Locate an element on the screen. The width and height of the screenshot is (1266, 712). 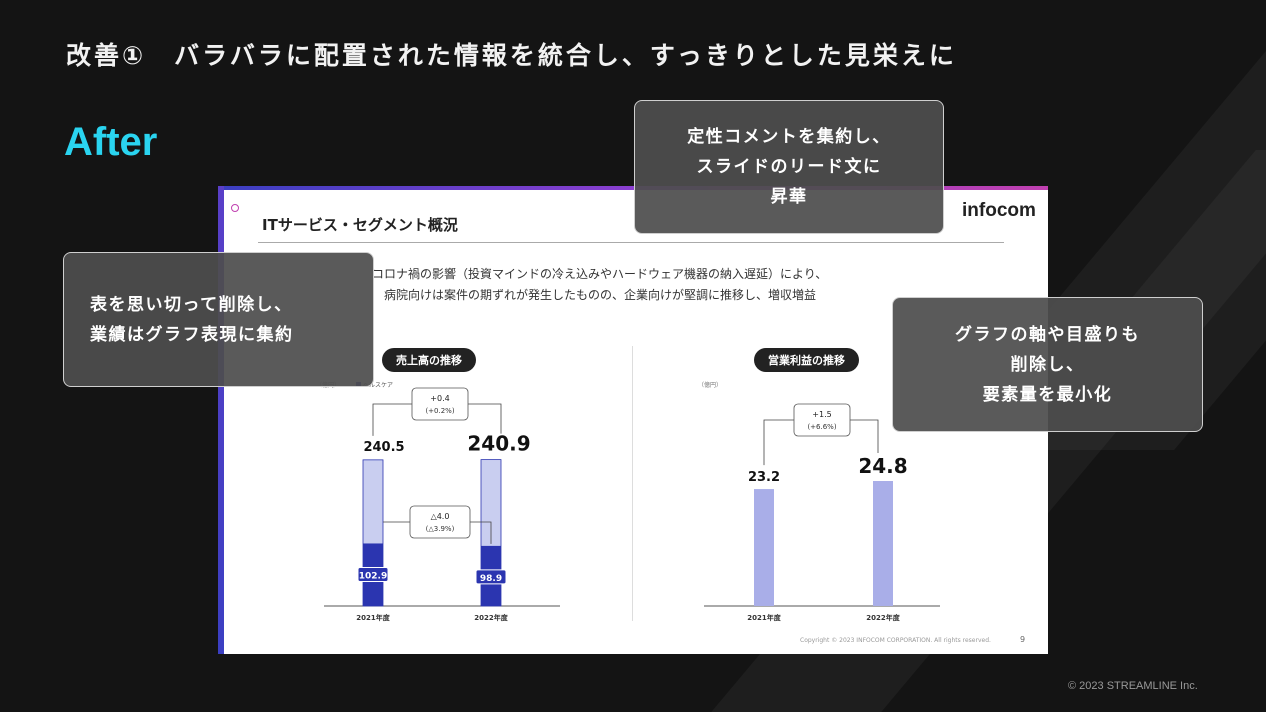
bar-value: 24.8 is located at coordinates (882, 466).